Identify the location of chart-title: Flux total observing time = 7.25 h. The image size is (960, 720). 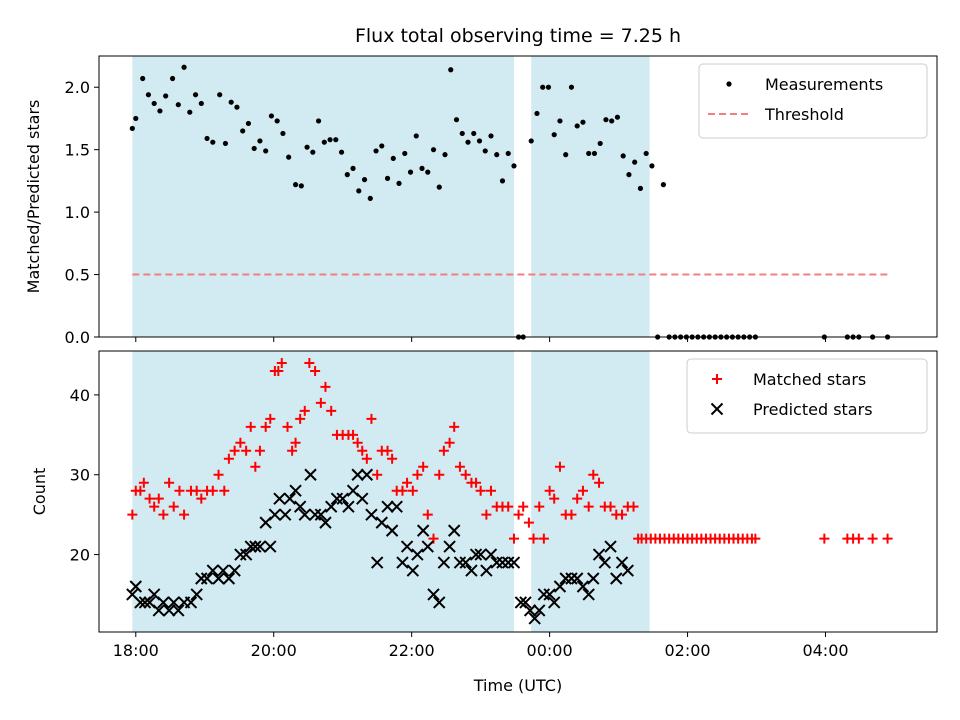
(518, 36).